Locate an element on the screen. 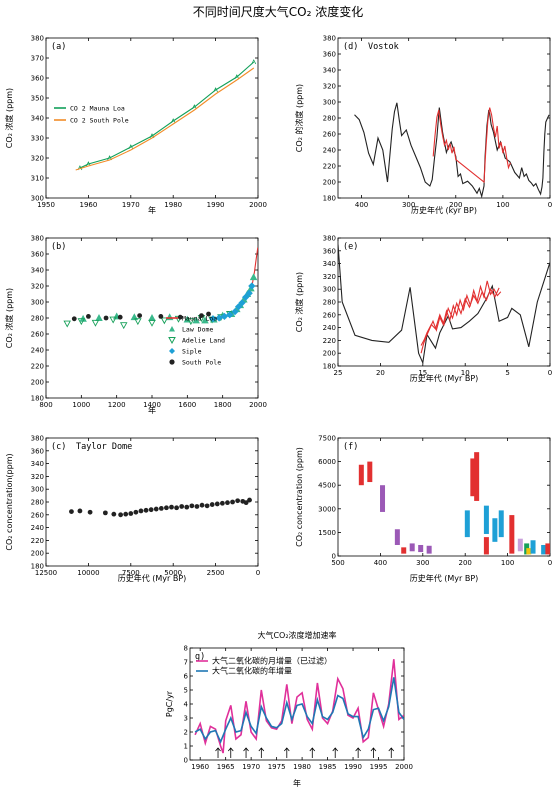  y-tick-label: 7 is located at coordinates (186, 663).